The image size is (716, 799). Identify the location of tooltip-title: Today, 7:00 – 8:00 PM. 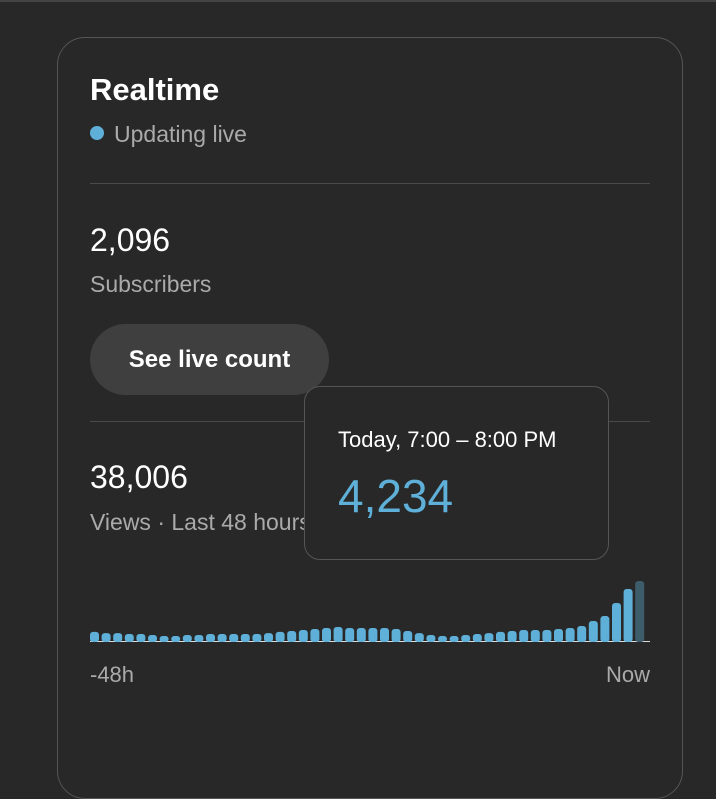
(447, 439).